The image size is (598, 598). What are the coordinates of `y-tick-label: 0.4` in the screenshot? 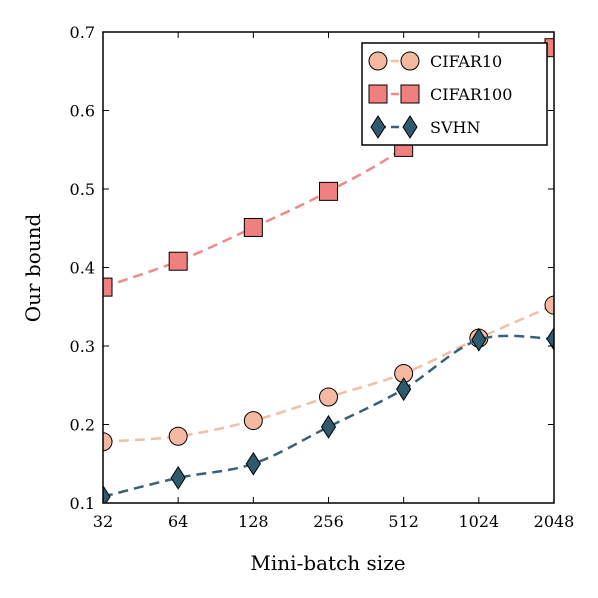 It's located at (82, 268).